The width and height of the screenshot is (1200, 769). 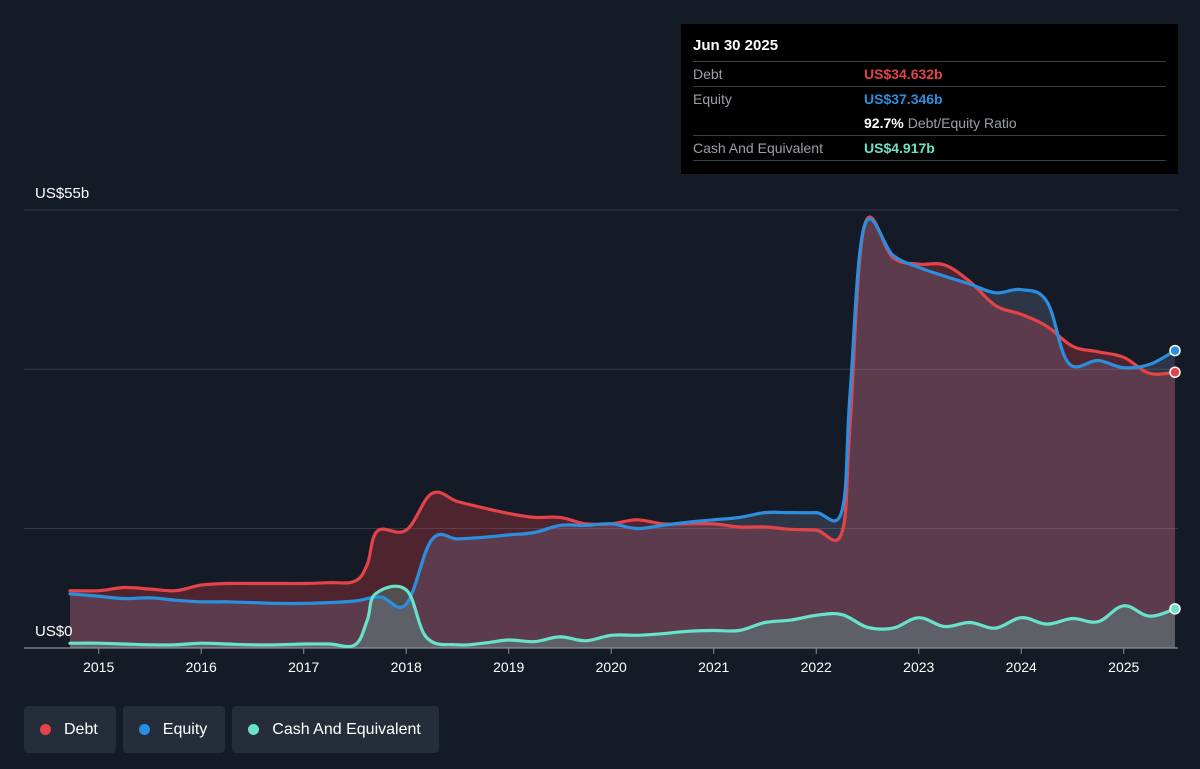 I want to click on legend-cash-dot-icon, so click(x=254, y=729).